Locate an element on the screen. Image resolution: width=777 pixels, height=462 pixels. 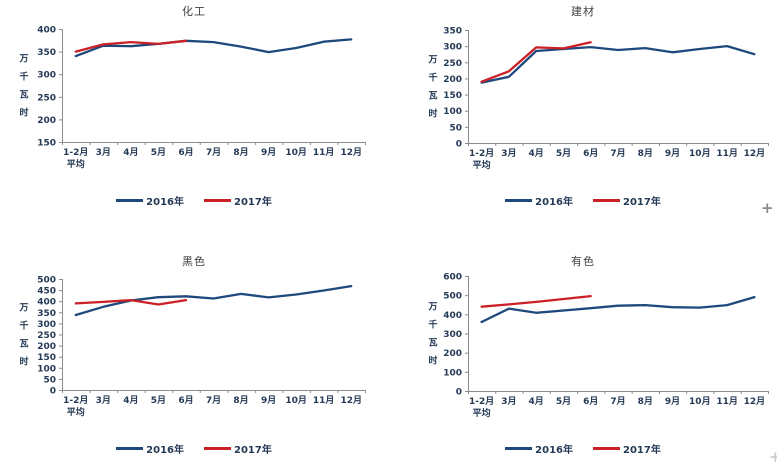
plus-cursor-icon: + is located at coordinates (767, 208).